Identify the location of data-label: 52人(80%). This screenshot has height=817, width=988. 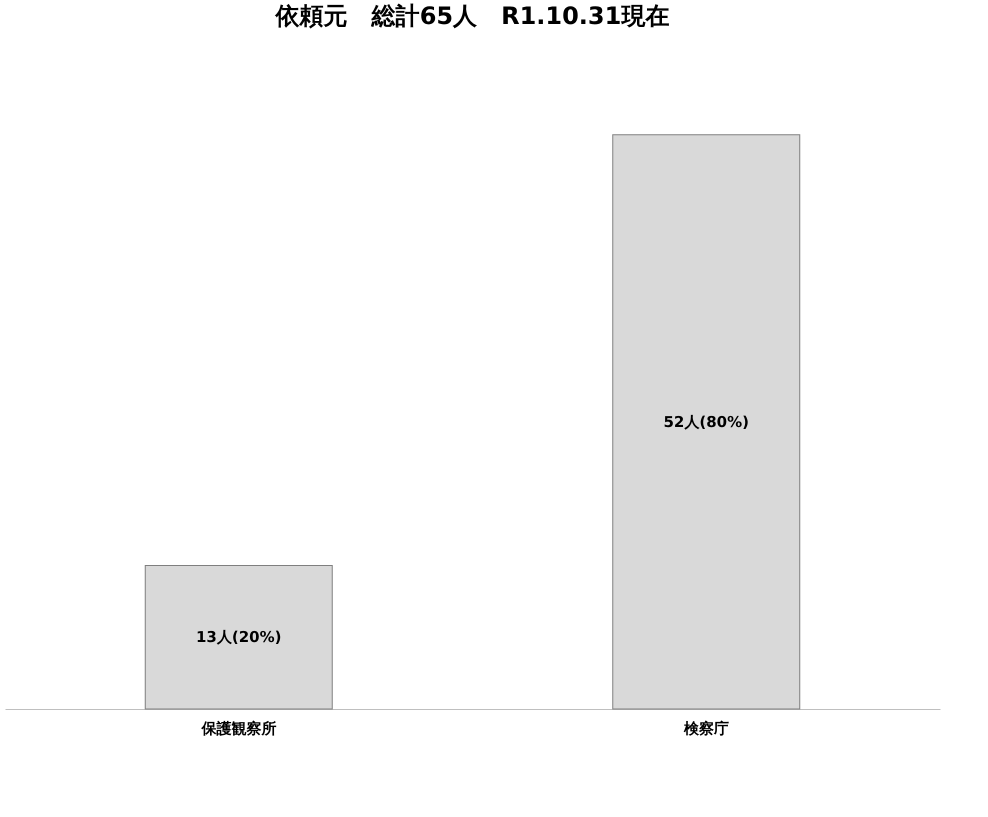
(706, 421).